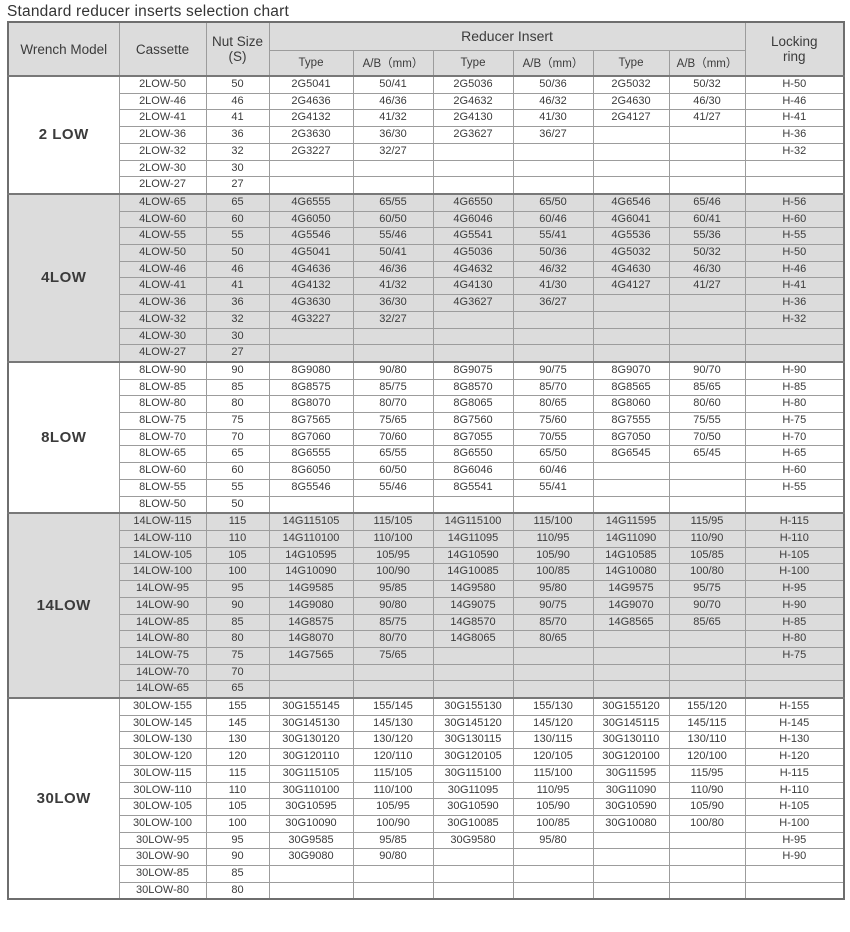 The height and width of the screenshot is (932, 850). Describe the element at coordinates (393, 404) in the screenshot. I see `ab-cell: 80/70` at that location.